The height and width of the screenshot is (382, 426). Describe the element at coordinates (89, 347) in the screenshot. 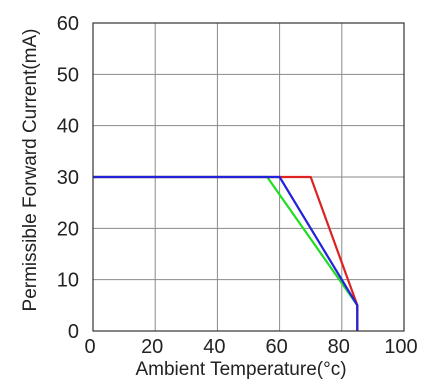

I see `x-tick-label: 0` at that location.